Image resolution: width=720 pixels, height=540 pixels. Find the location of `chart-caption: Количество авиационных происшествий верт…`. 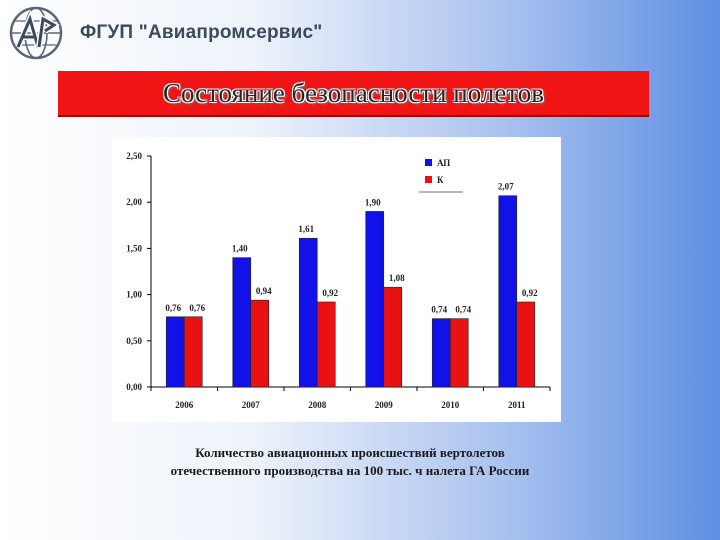

chart-caption: Количество авиационных происшествий верт… is located at coordinates (350, 462).